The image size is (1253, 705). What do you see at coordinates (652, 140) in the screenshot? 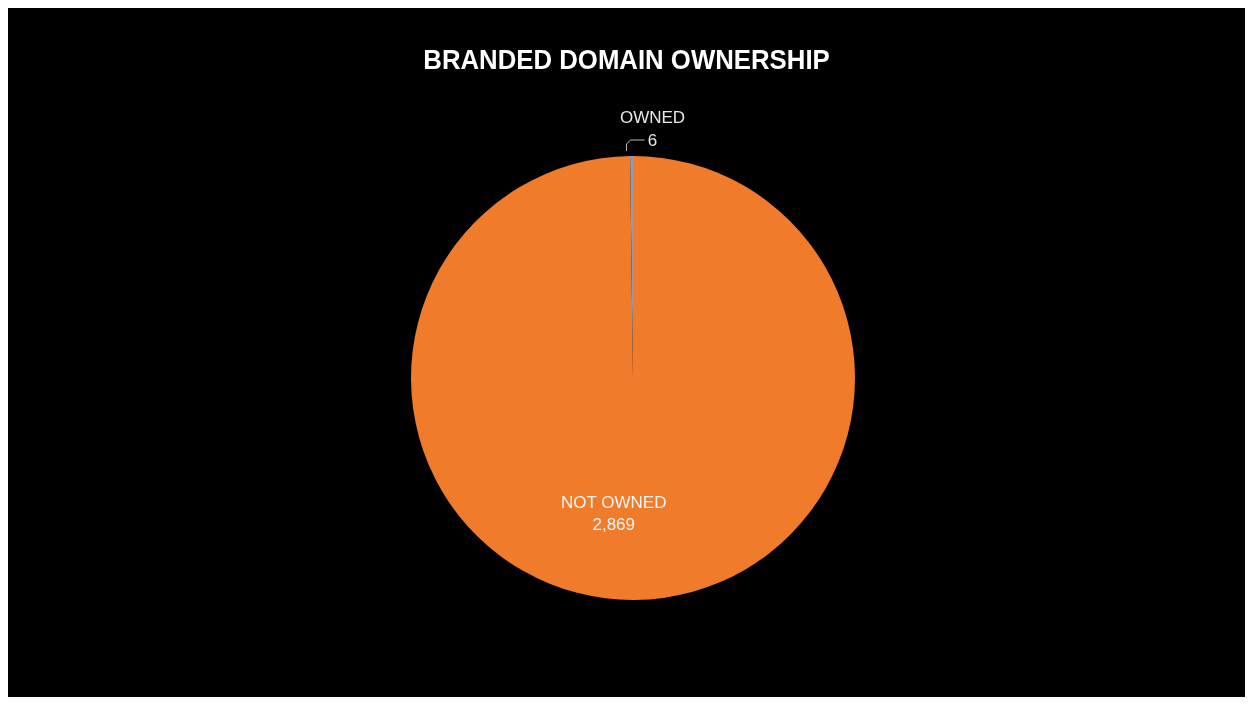
I see `data-label: 6` at bounding box center [652, 140].